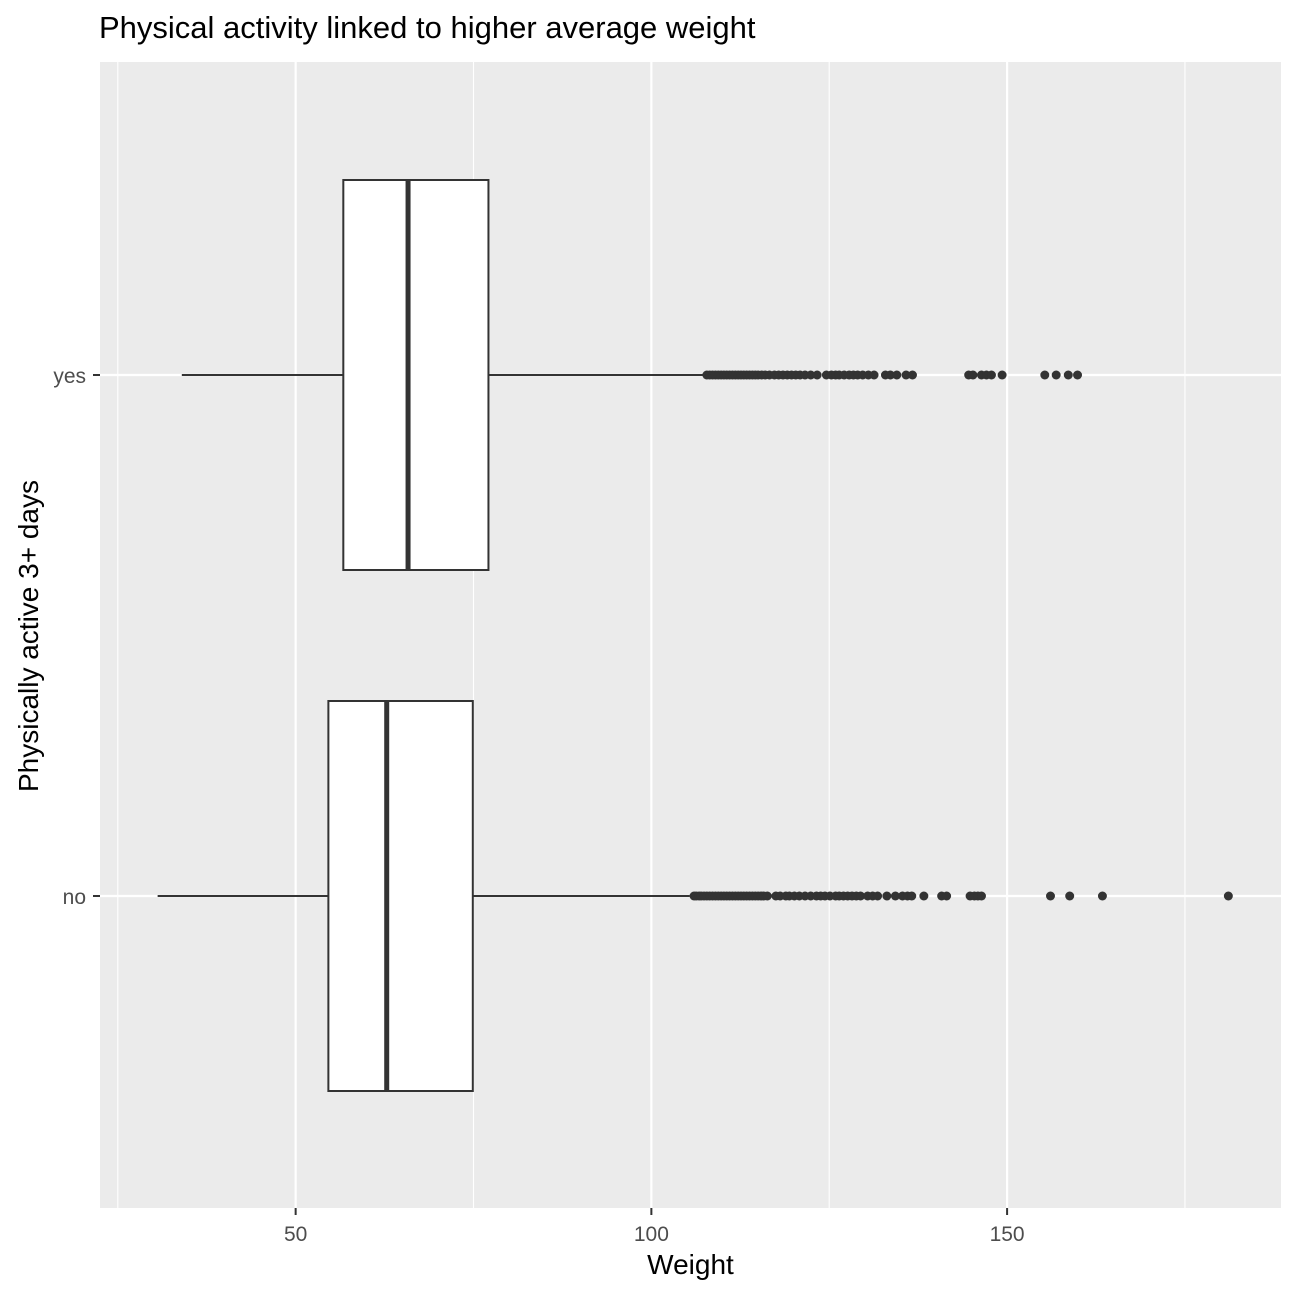 The width and height of the screenshot is (1296, 1296). Describe the element at coordinates (690, 1264) in the screenshot. I see `x-axis-title: Weight` at that location.